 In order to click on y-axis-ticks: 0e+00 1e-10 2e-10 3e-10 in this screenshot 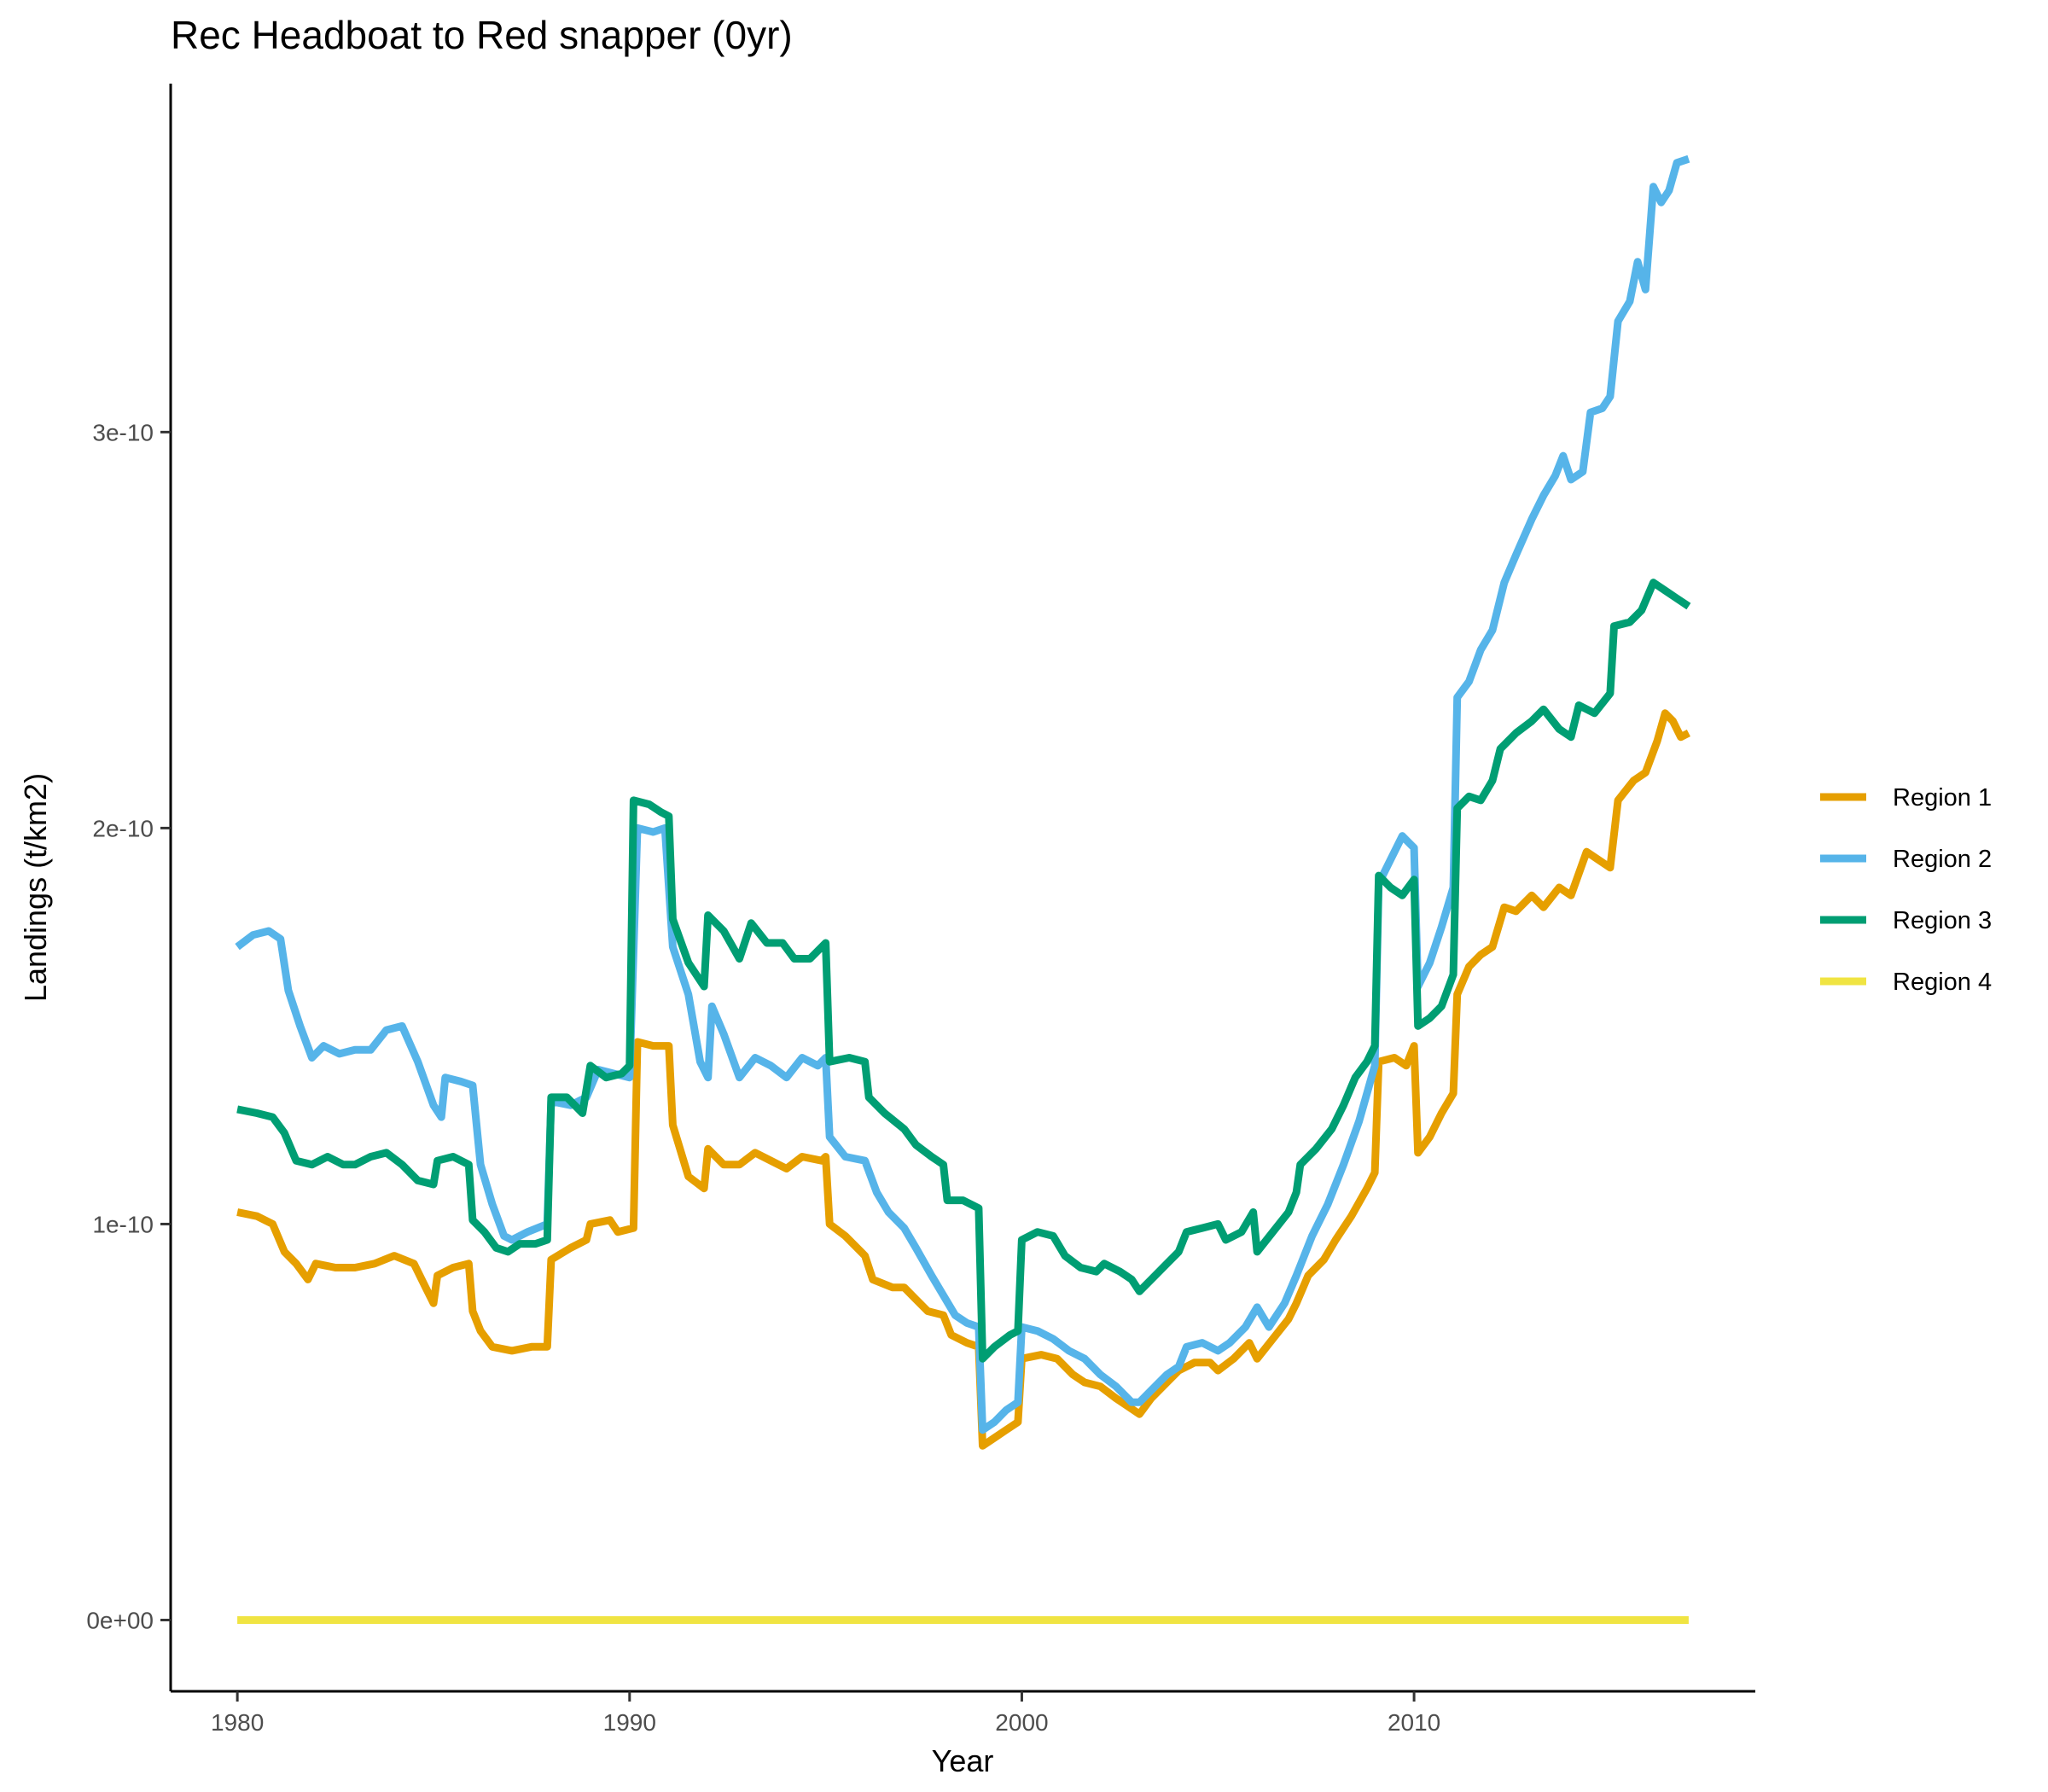, I will do `click(128, 1026)`.